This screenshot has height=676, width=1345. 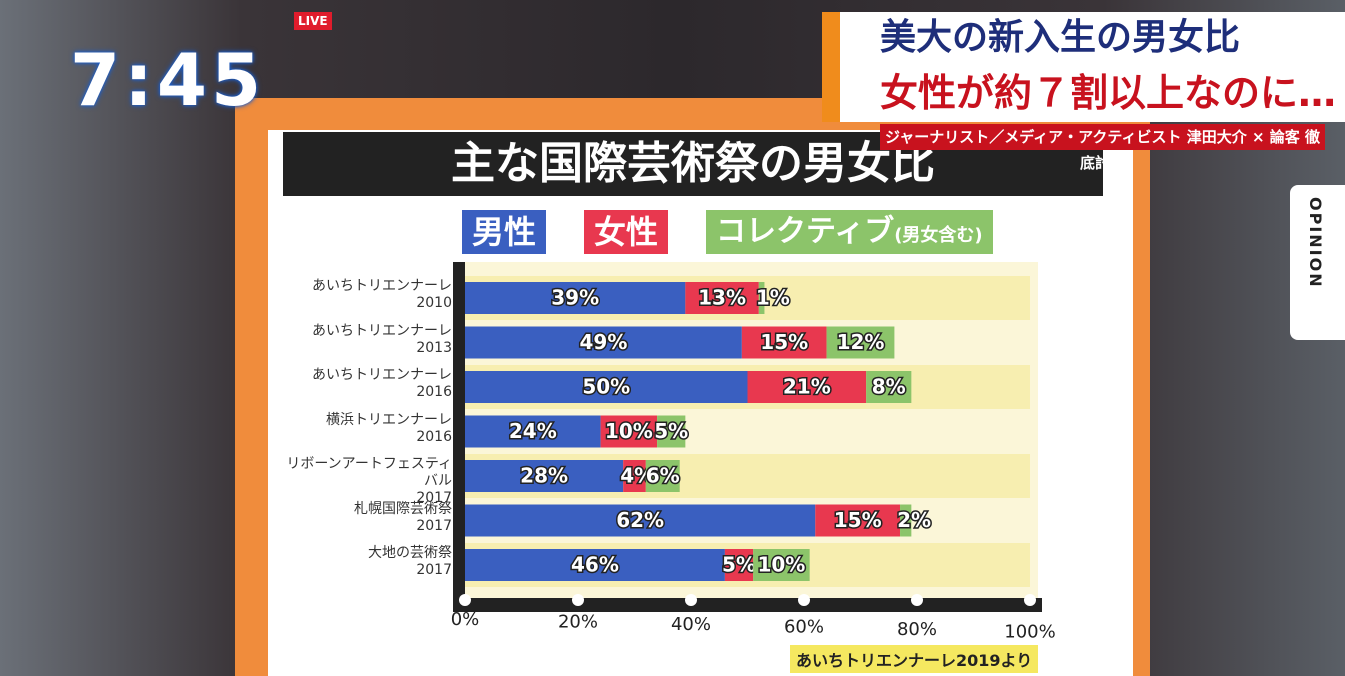 What do you see at coordinates (403, 517) in the screenshot?
I see `category-label: 札幌国際芸術祭 2017` at bounding box center [403, 517].